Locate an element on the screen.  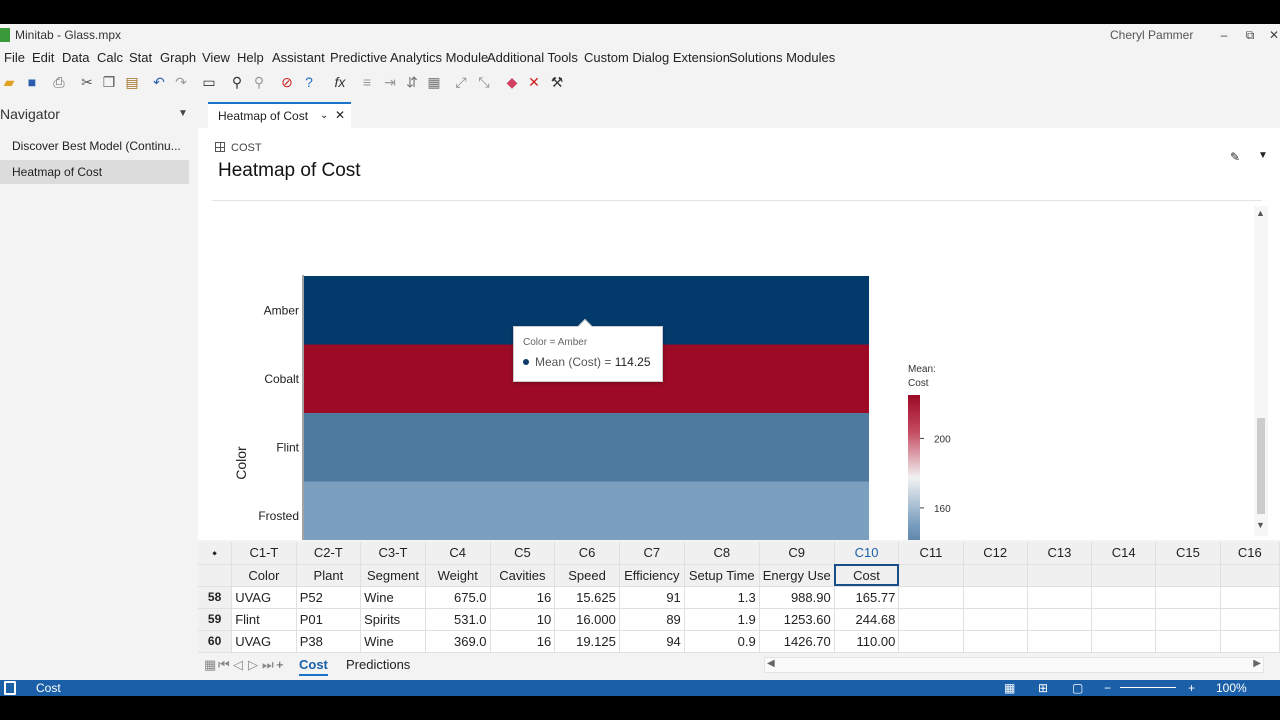
column-id-c12: C12 is located at coordinates (995, 553).